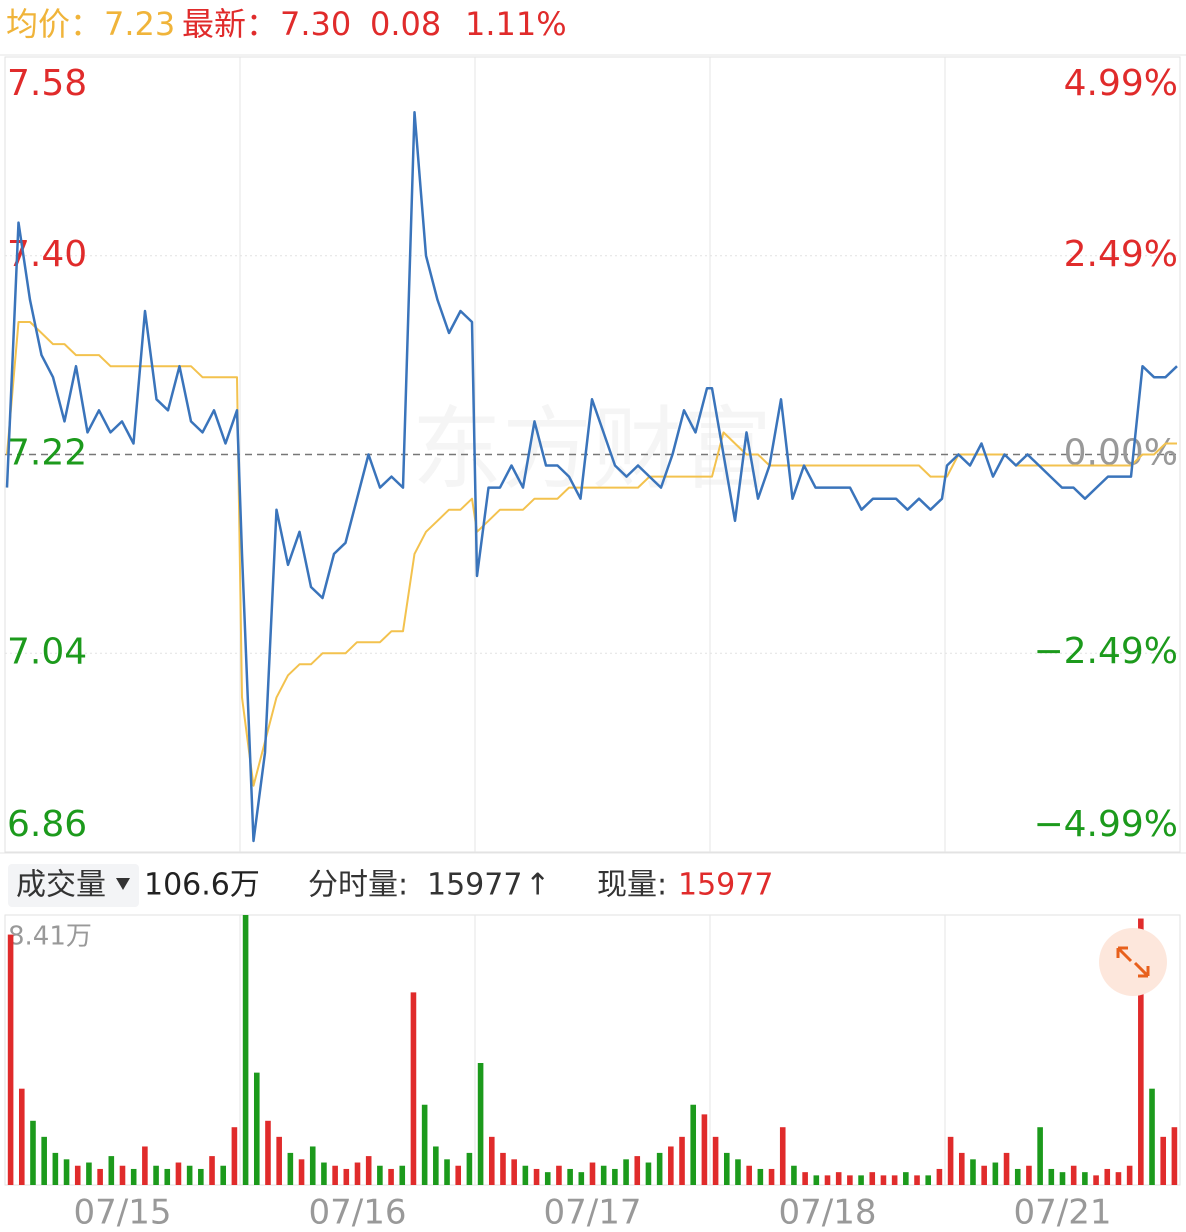 This screenshot has width=1186, height=1232. I want to click on minute-volume-label: 分时量:, so click(358, 885).